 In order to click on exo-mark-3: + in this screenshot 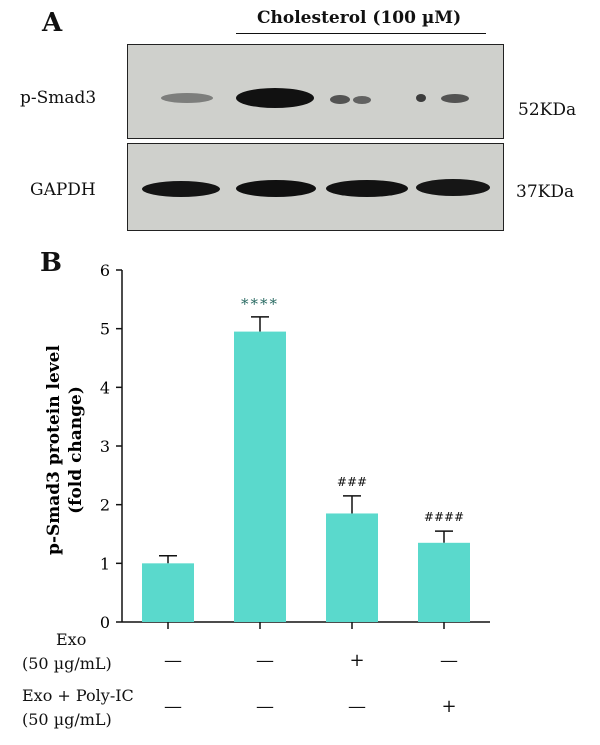, I will do `click(357, 660)`.